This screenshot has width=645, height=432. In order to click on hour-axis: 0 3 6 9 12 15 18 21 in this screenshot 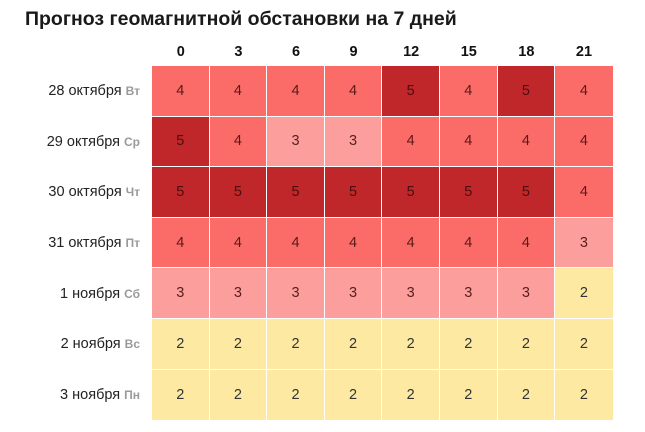, I will do `click(382, 52)`.